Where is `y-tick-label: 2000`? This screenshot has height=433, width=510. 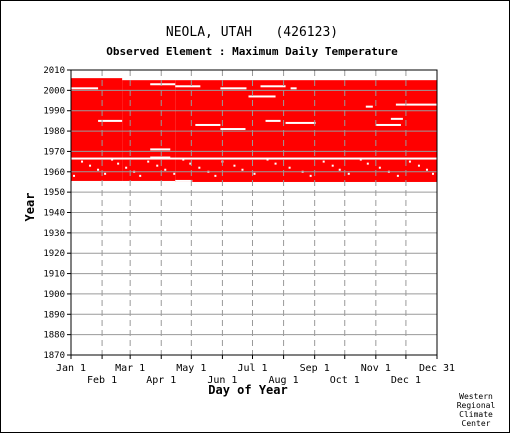
y-tick-label: 2000 is located at coordinates (54, 91).